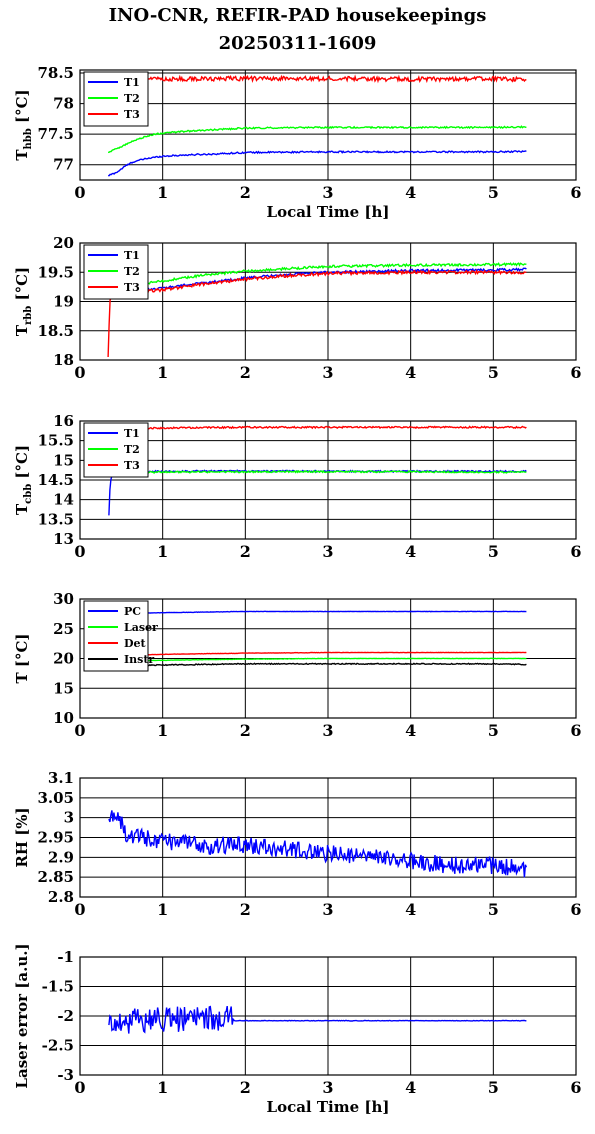 The image size is (595, 1134). I want to click on y-tick-label: 3.1, so click(61, 778).